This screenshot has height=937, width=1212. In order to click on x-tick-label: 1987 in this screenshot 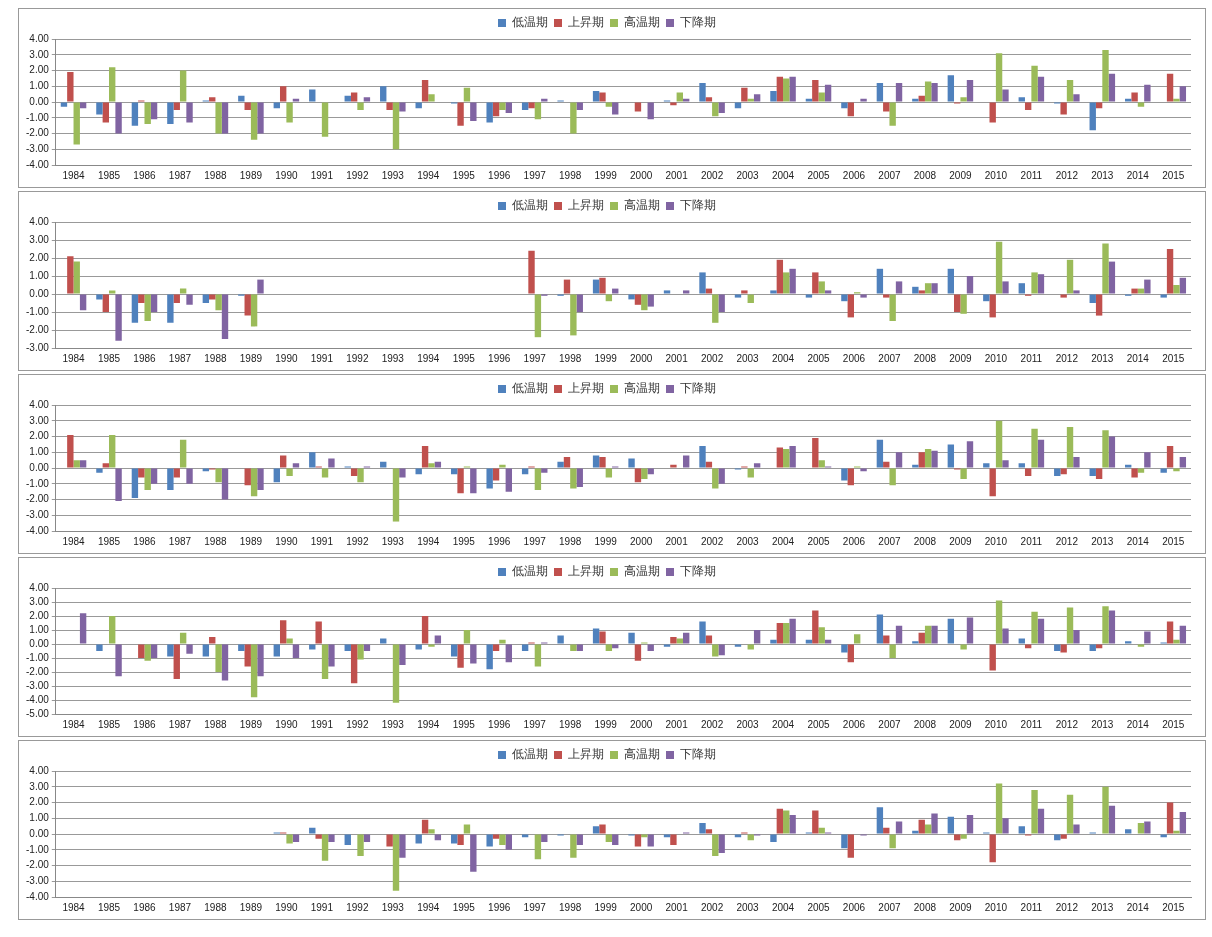, I will do `click(180, 907)`.